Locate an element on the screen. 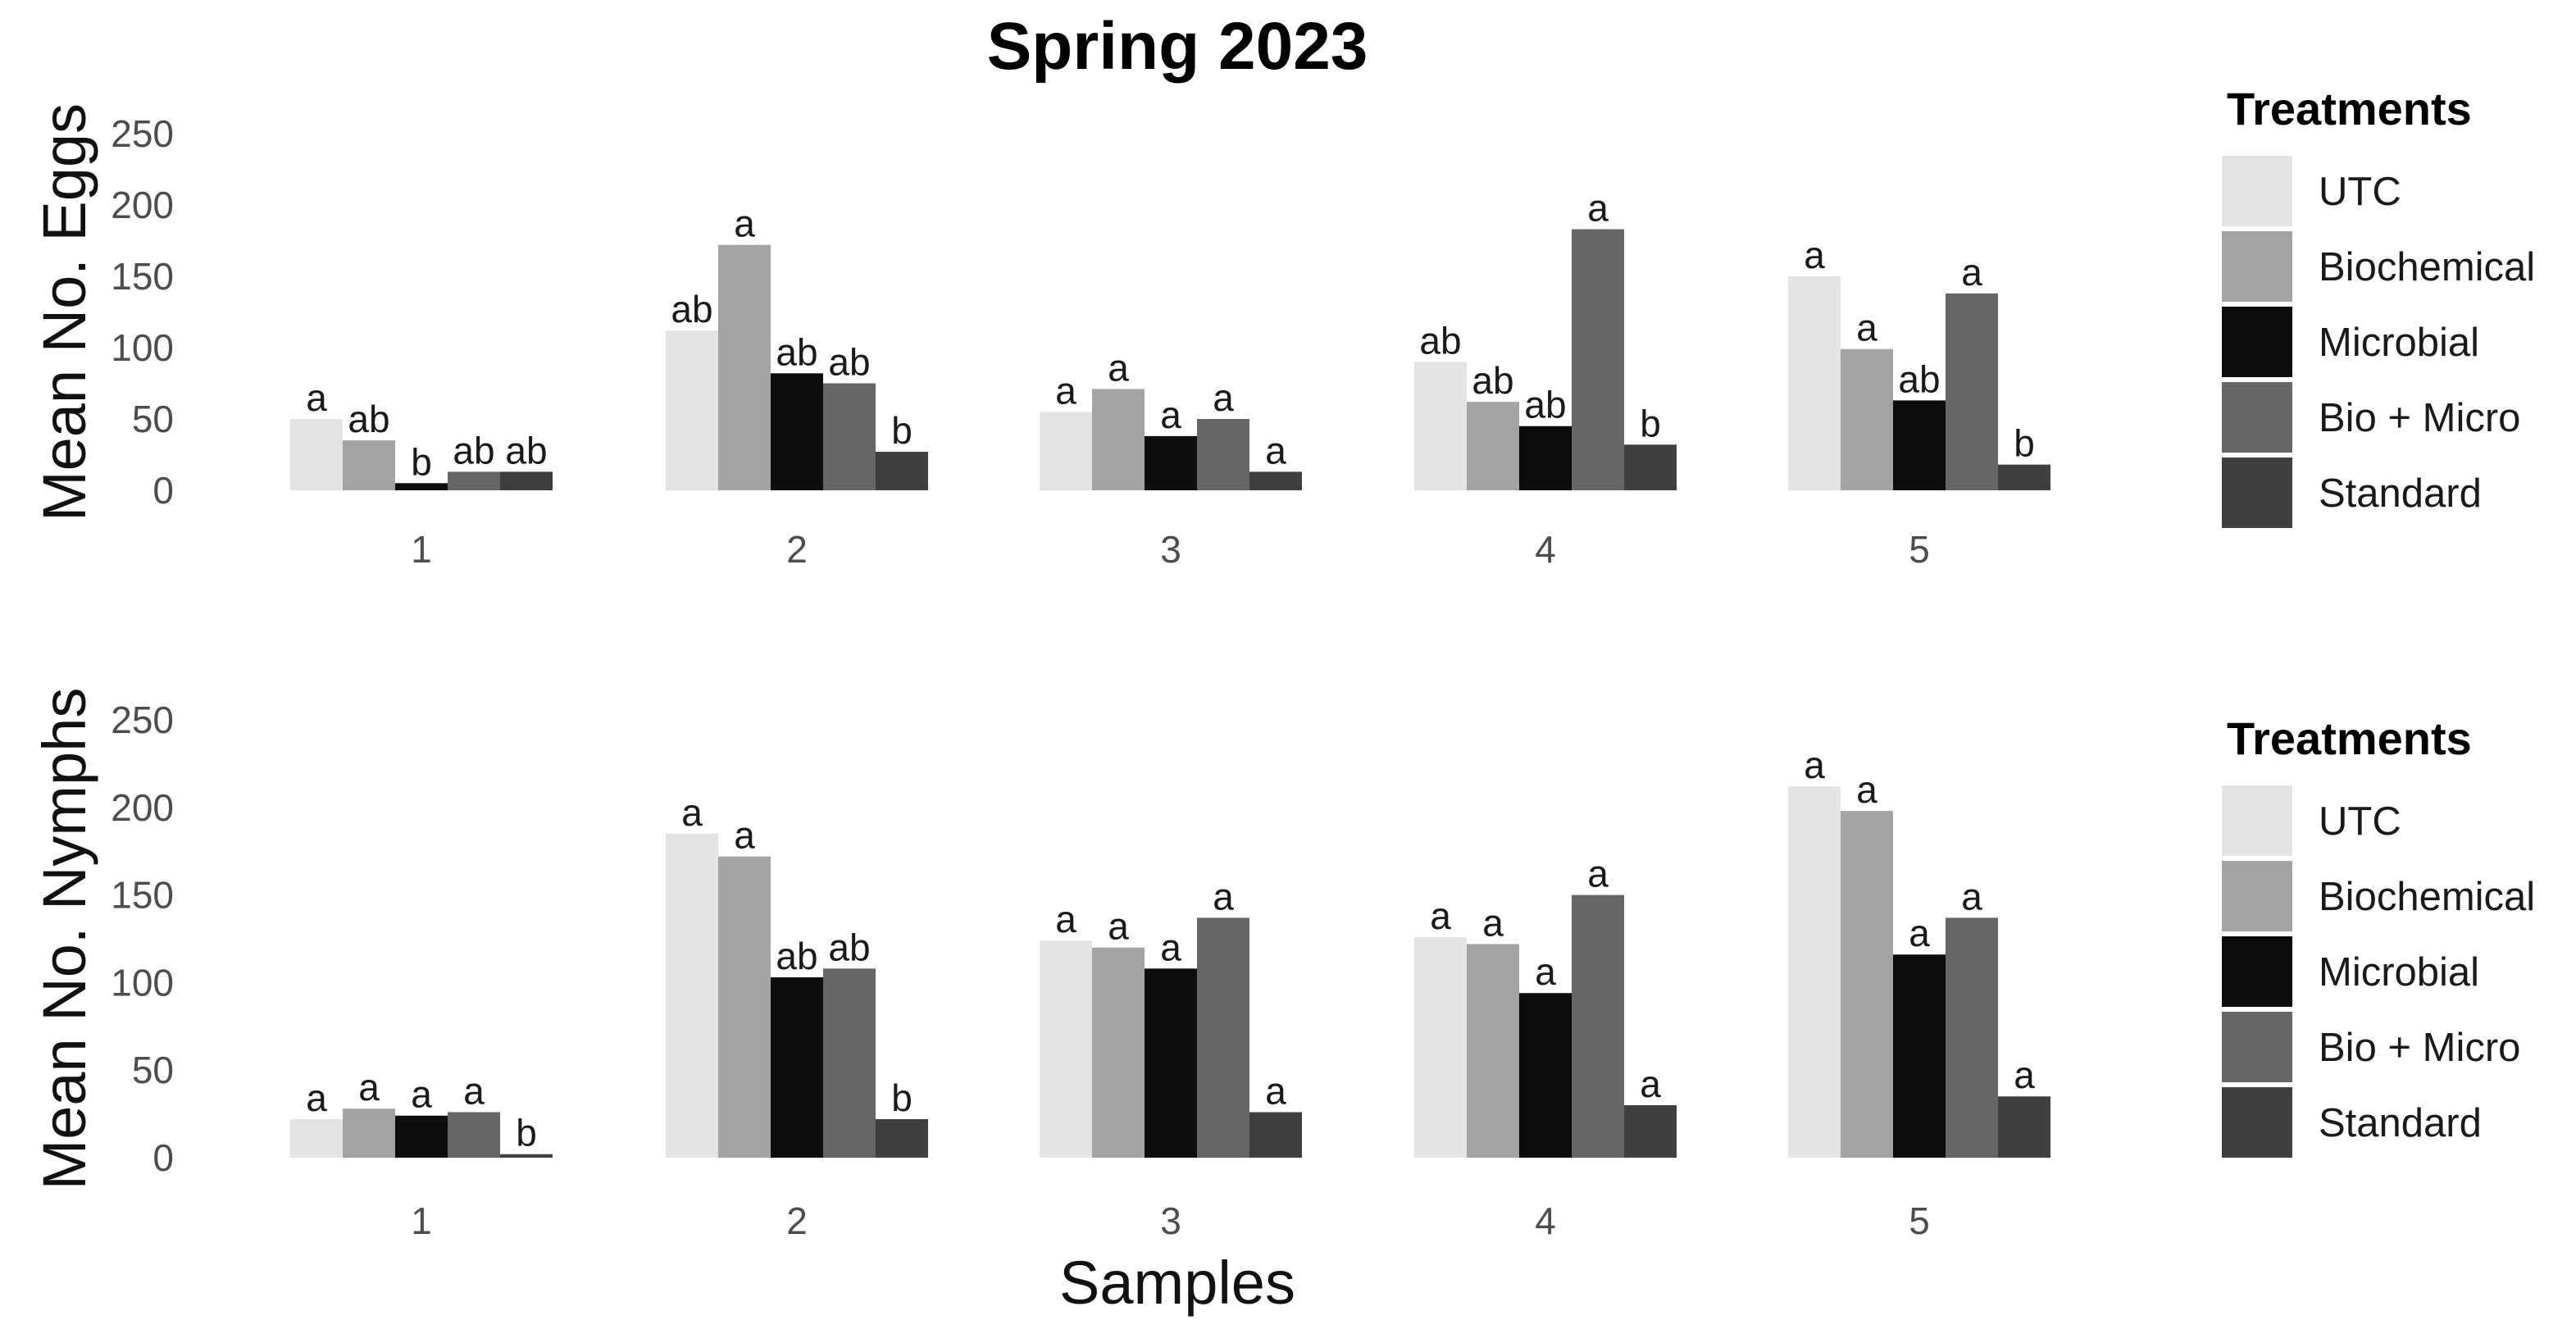 The image size is (2576, 1343). legend-label: Biochemical is located at coordinates (2427, 897).